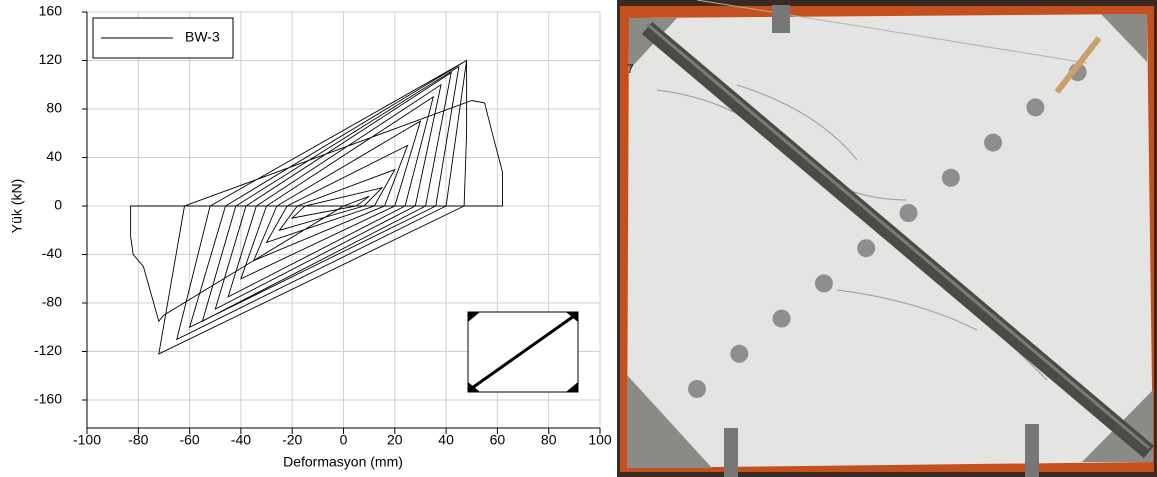 The image size is (1157, 477). What do you see at coordinates (54, 156) in the screenshot?
I see `y-tick-label: 40` at bounding box center [54, 156].